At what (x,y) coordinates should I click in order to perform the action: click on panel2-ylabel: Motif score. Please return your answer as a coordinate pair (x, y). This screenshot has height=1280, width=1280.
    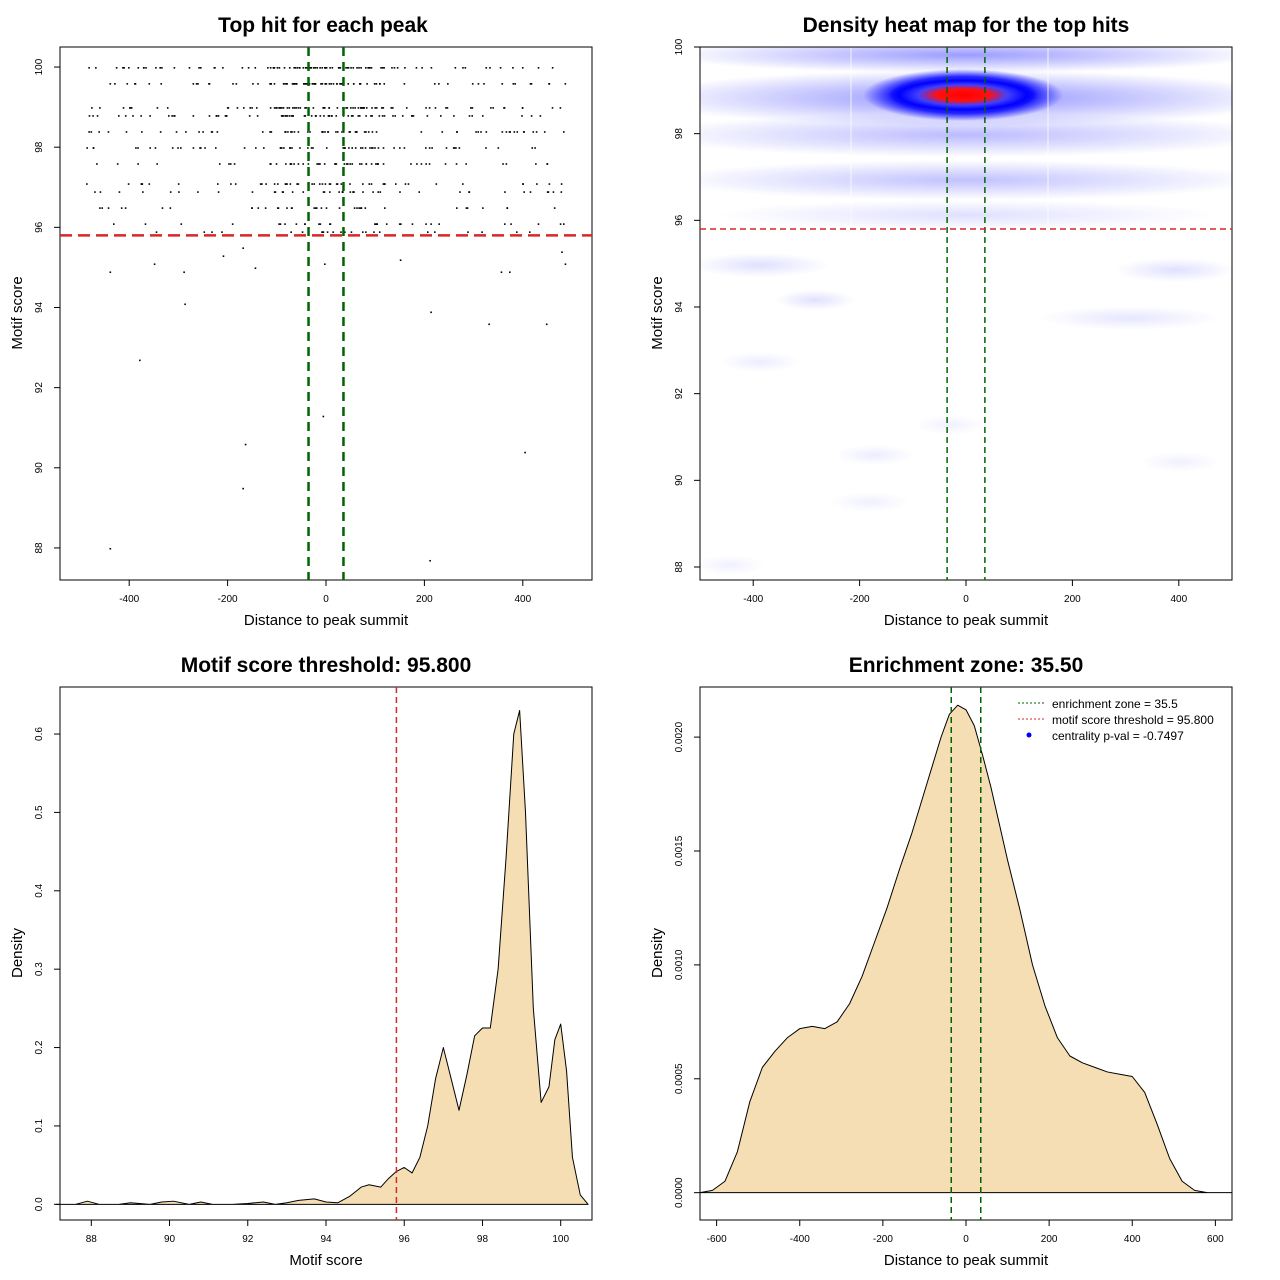
    Looking at the image, I should click on (657, 312).